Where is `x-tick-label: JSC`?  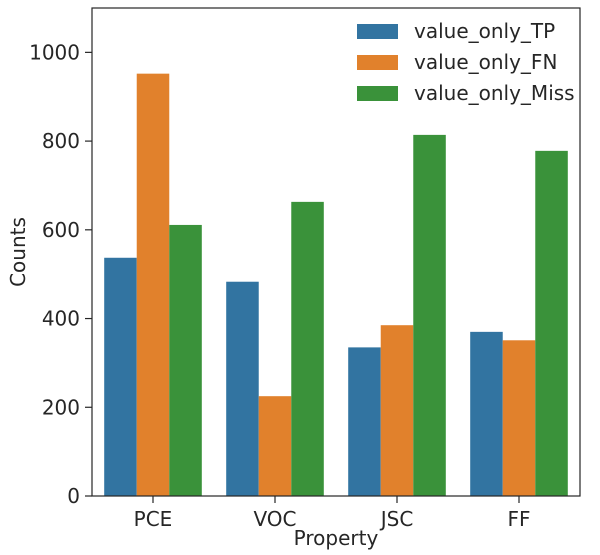 x-tick-label: JSC is located at coordinates (396, 519).